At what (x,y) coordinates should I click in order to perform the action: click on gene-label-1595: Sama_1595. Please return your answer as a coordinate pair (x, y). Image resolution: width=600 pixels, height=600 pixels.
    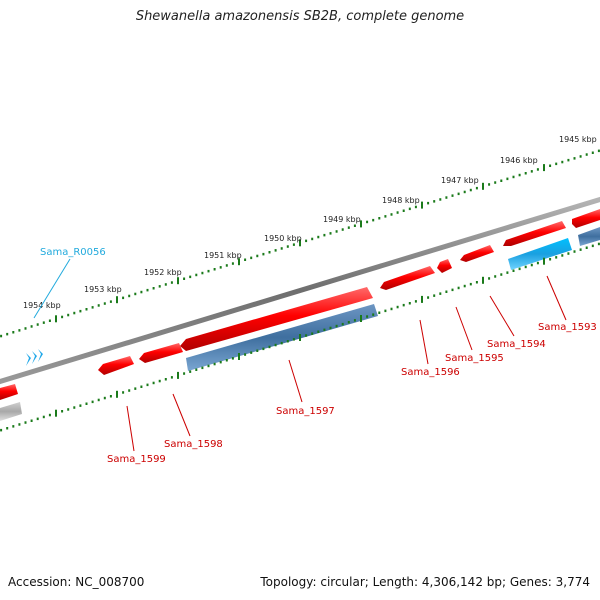
    Looking at the image, I should click on (474, 358).